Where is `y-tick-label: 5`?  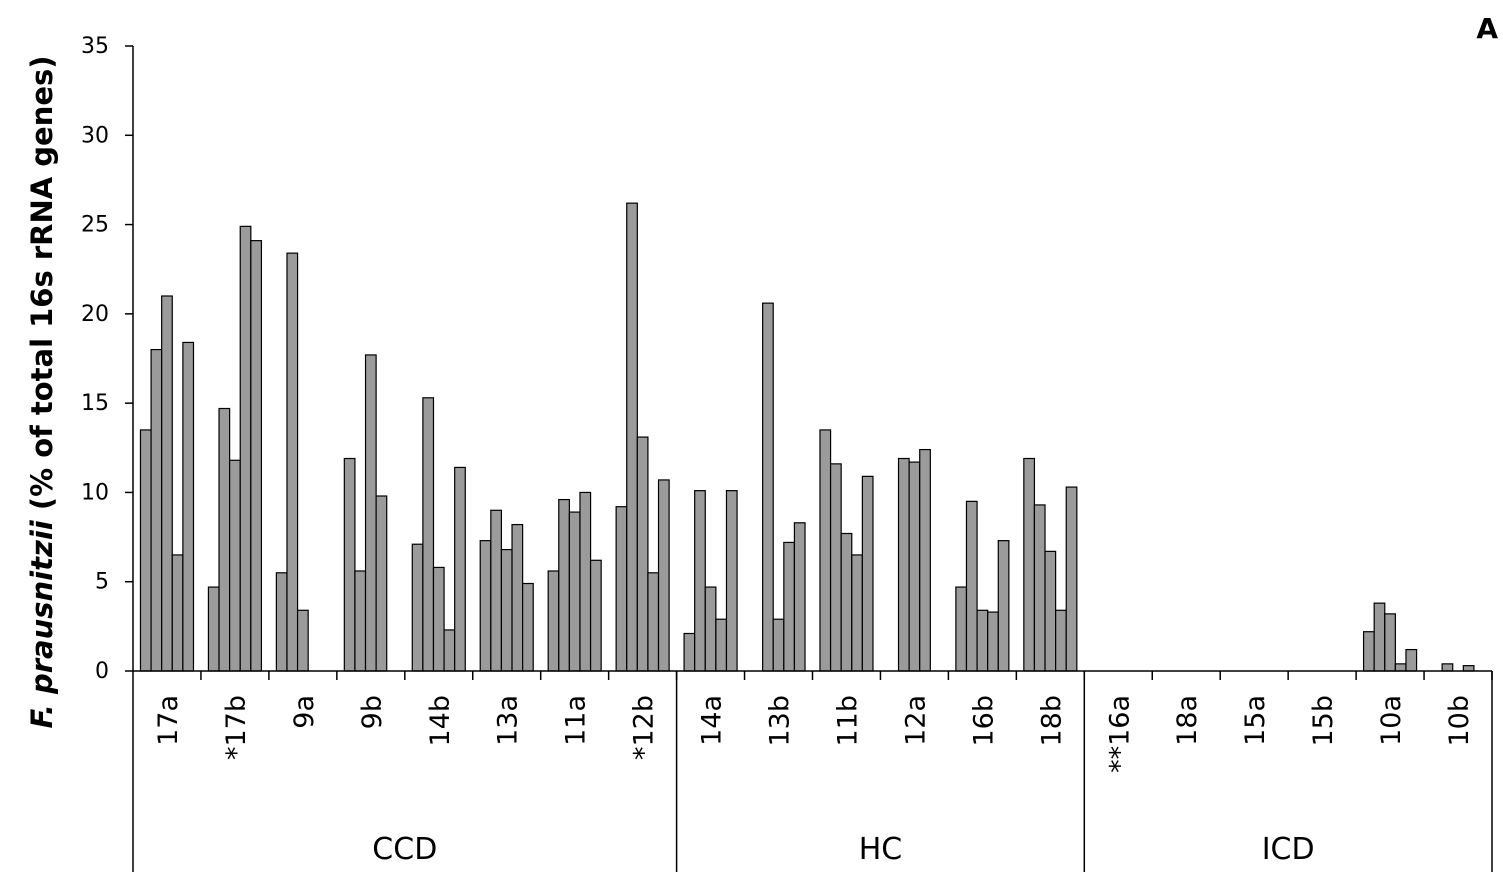
y-tick-label: 5 is located at coordinates (102, 582).